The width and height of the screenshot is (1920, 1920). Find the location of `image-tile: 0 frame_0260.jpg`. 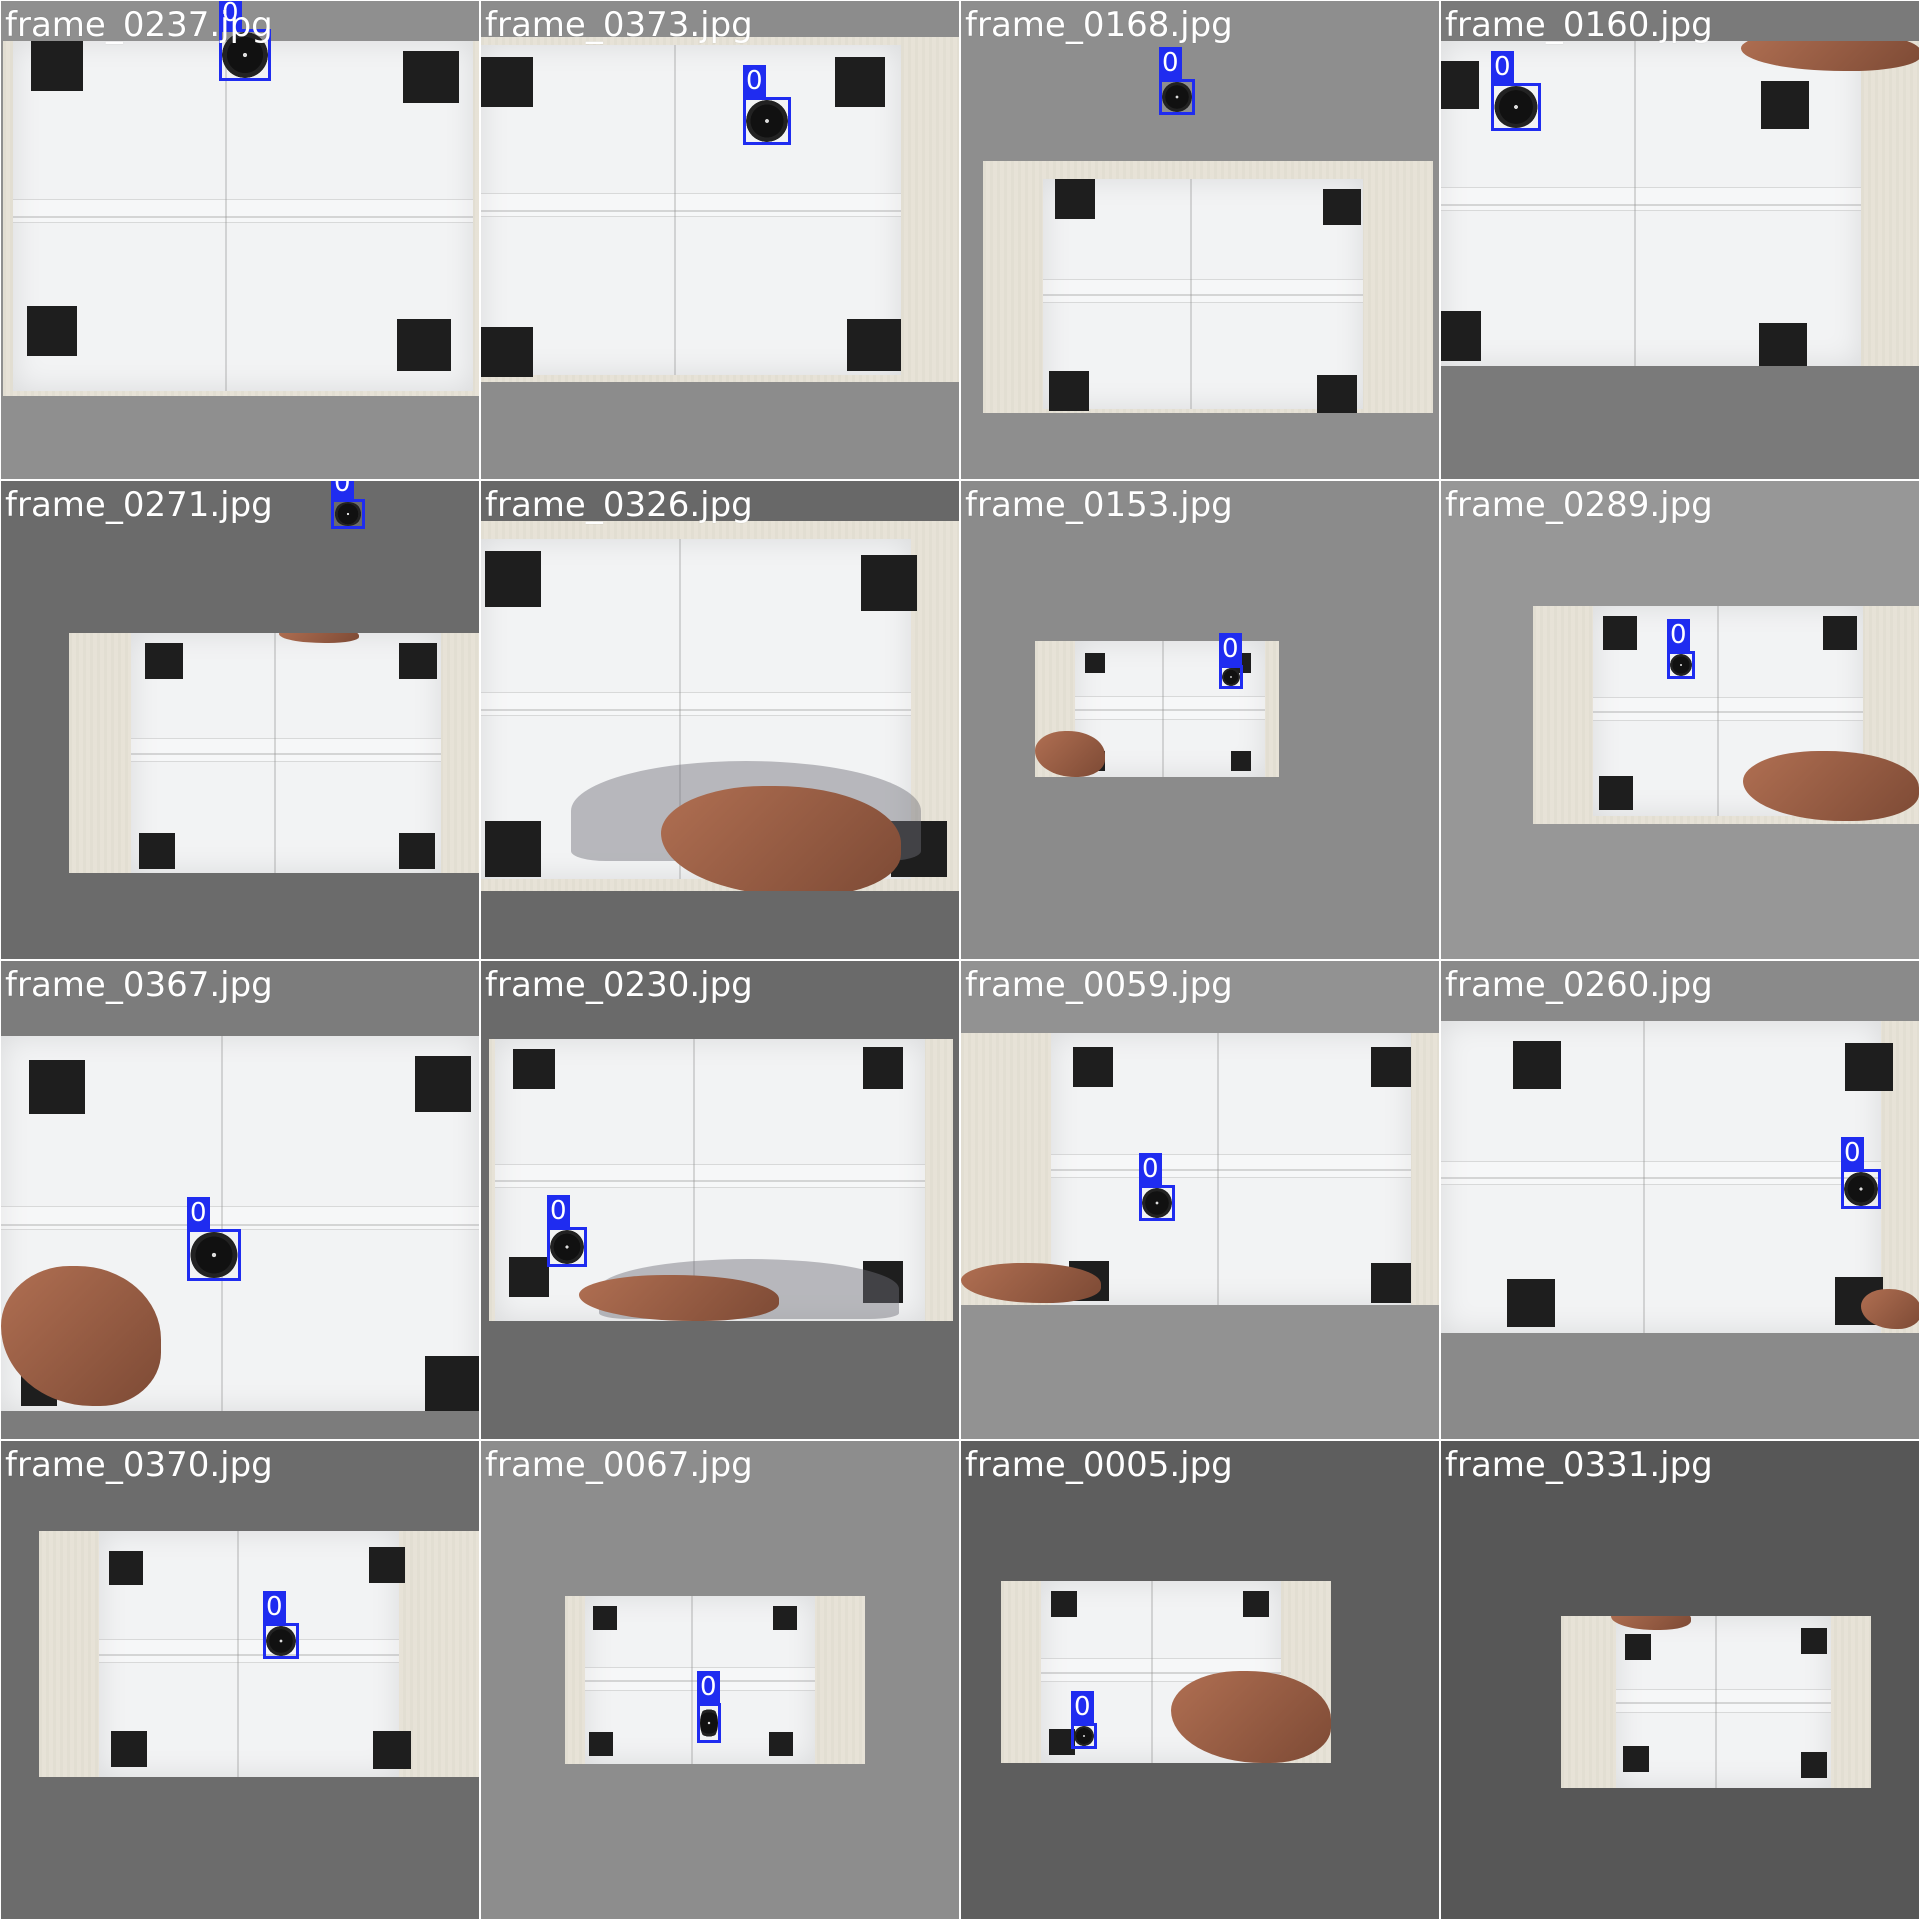

image-tile: 0 frame_0260.jpg is located at coordinates (1680, 1200).